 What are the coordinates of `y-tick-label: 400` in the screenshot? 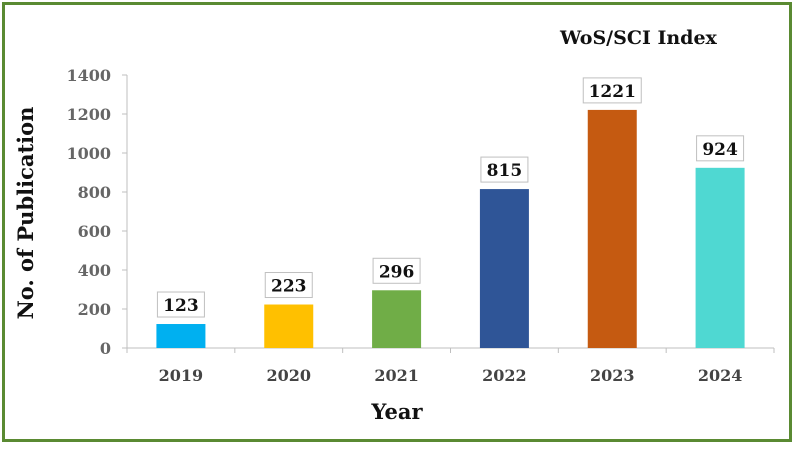 It's located at (94, 270).